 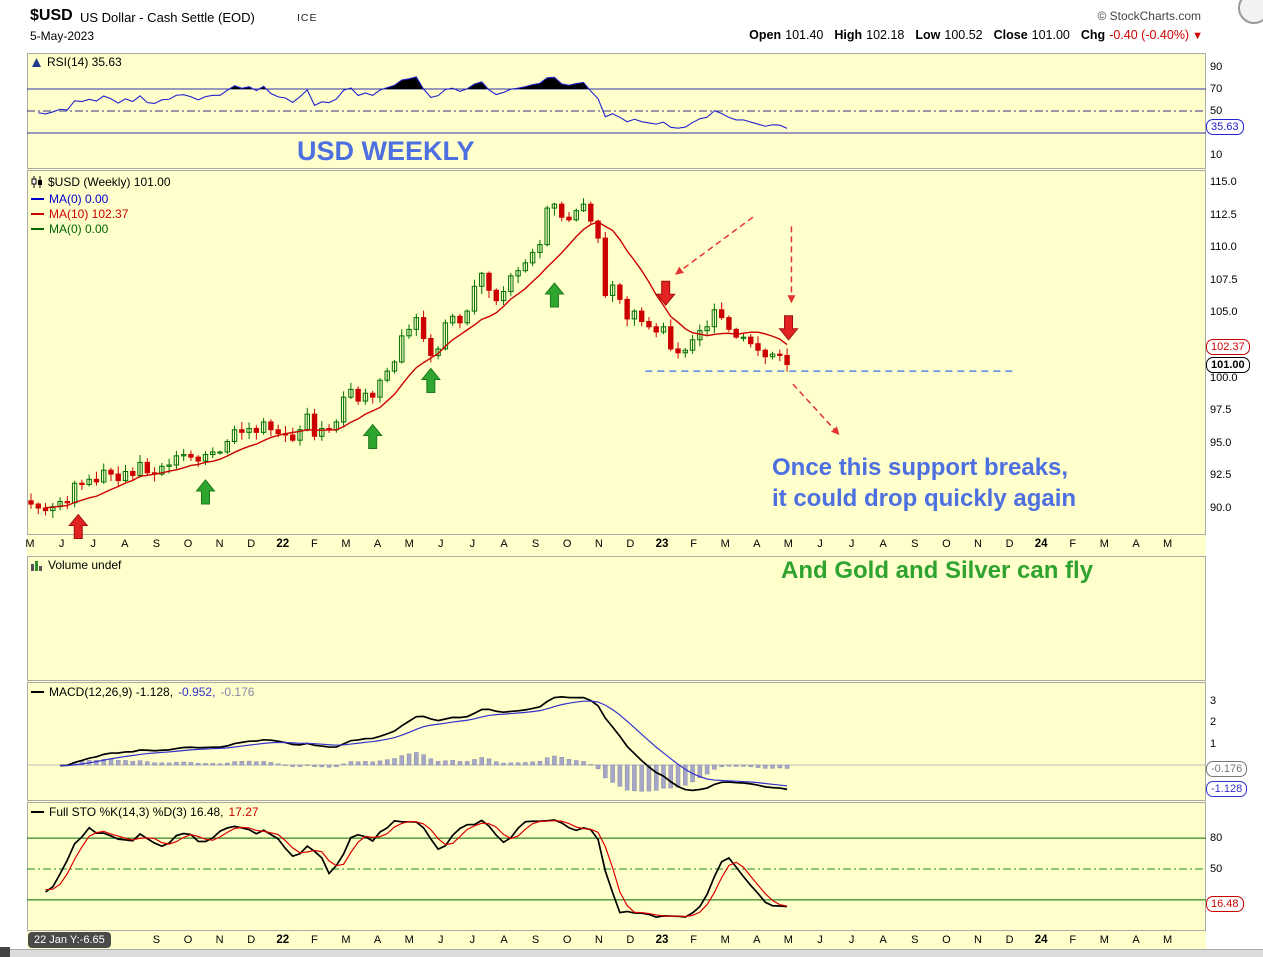 What do you see at coordinates (631, 953) in the screenshot?
I see `horizontal-scrollbar` at bounding box center [631, 953].